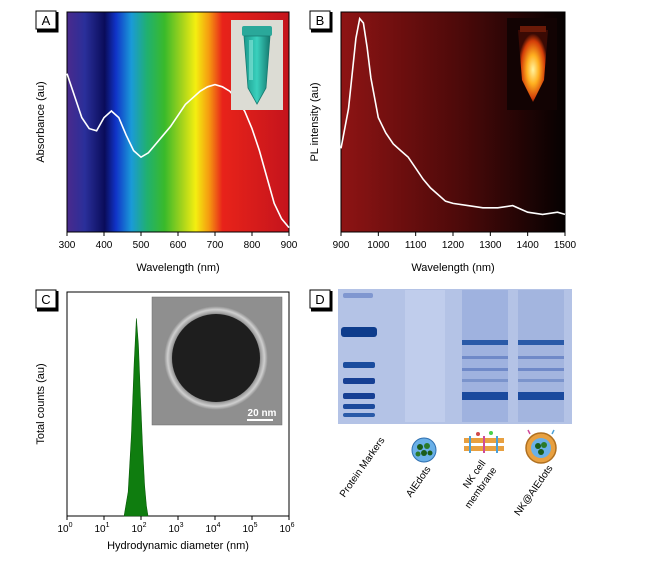 The height and width of the screenshot is (563, 647). I want to click on panel-b-xlabel: Wavelength (nm), so click(452, 268).